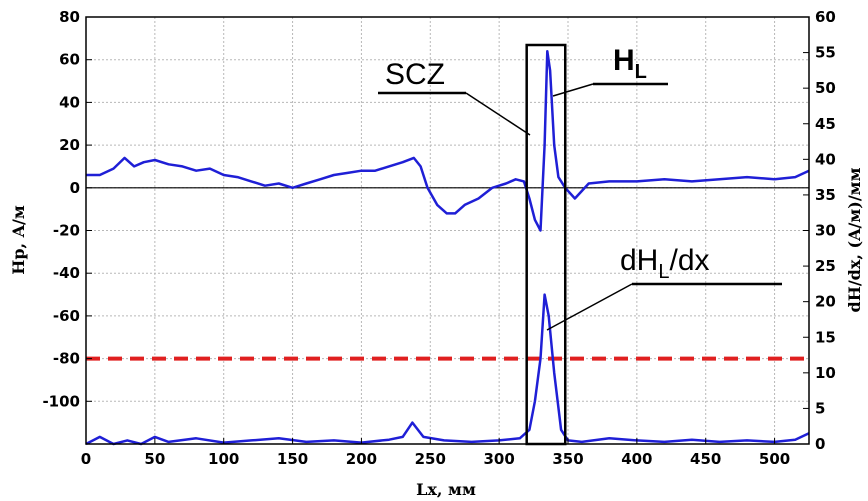 Image resolution: width=868 pixels, height=501 pixels. What do you see at coordinates (69, 17) in the screenshot?
I see `left-y-tick-label: 80` at bounding box center [69, 17].